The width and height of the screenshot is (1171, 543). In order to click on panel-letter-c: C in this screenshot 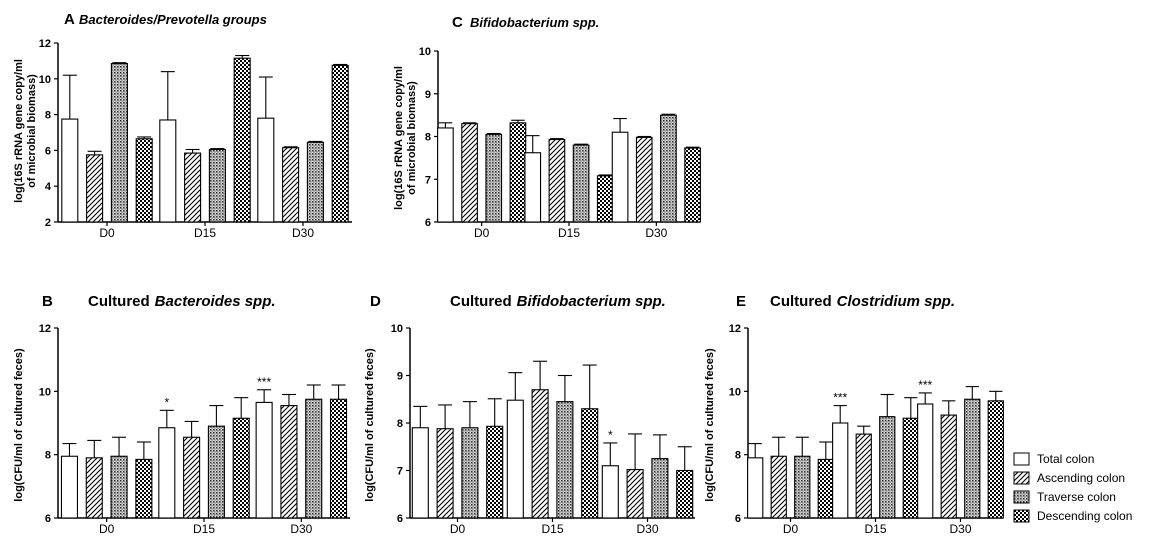, I will do `click(457, 22)`.